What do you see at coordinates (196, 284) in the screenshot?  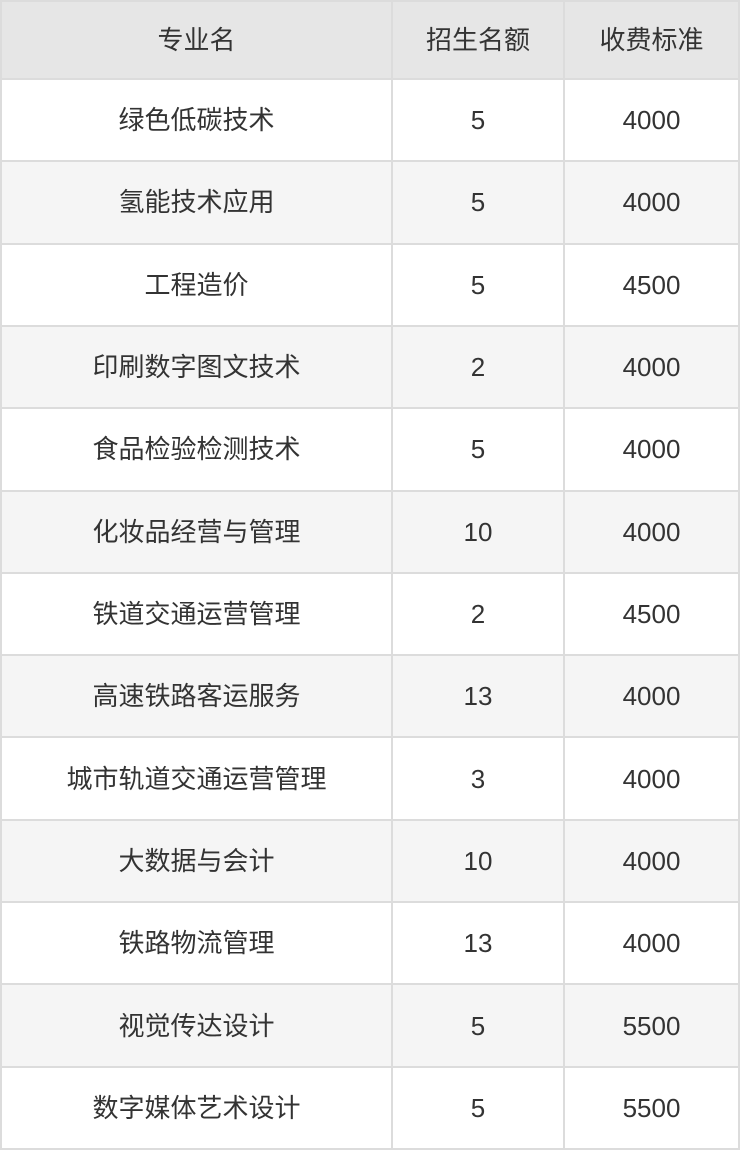 I see `cell-major: 工程造价` at bounding box center [196, 284].